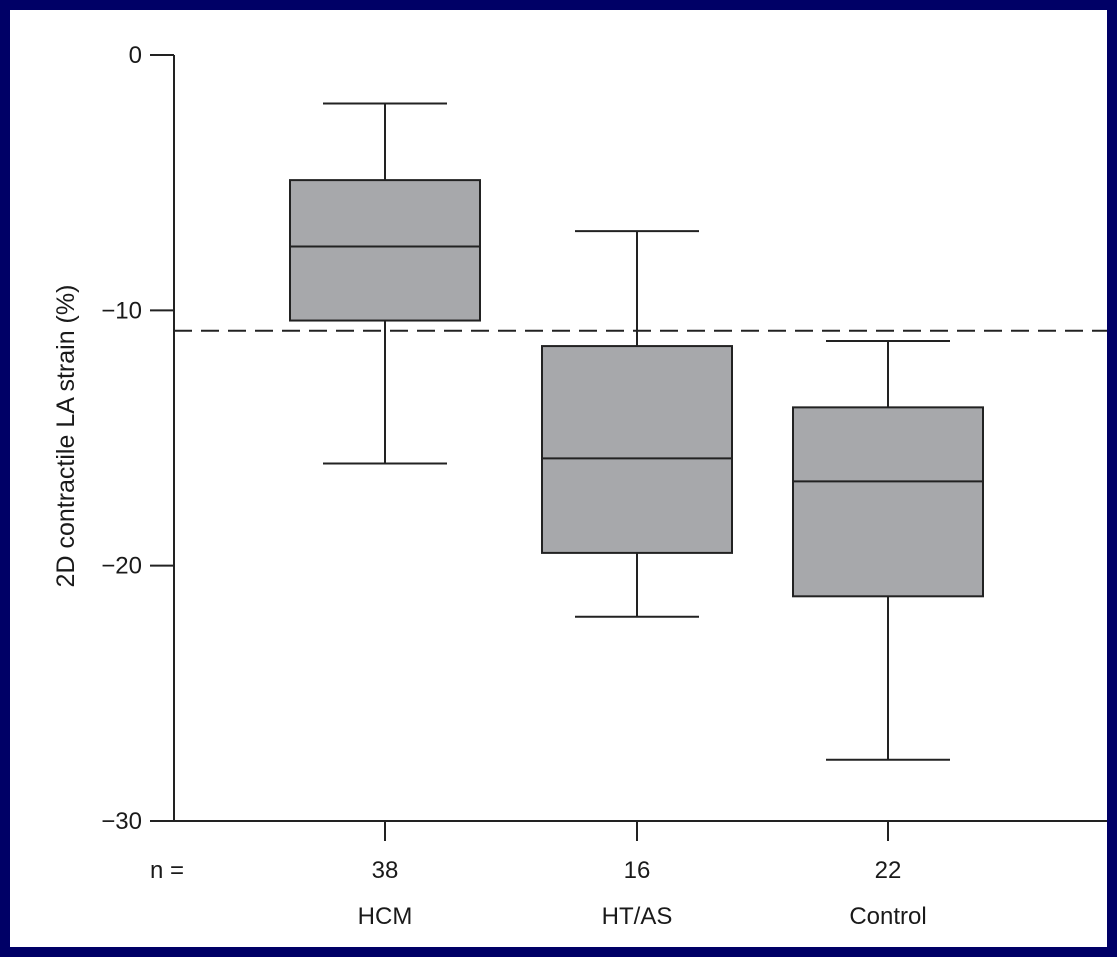 Image resolution: width=1117 pixels, height=957 pixels. Describe the element at coordinates (167, 870) in the screenshot. I see `n-label: n =` at that location.